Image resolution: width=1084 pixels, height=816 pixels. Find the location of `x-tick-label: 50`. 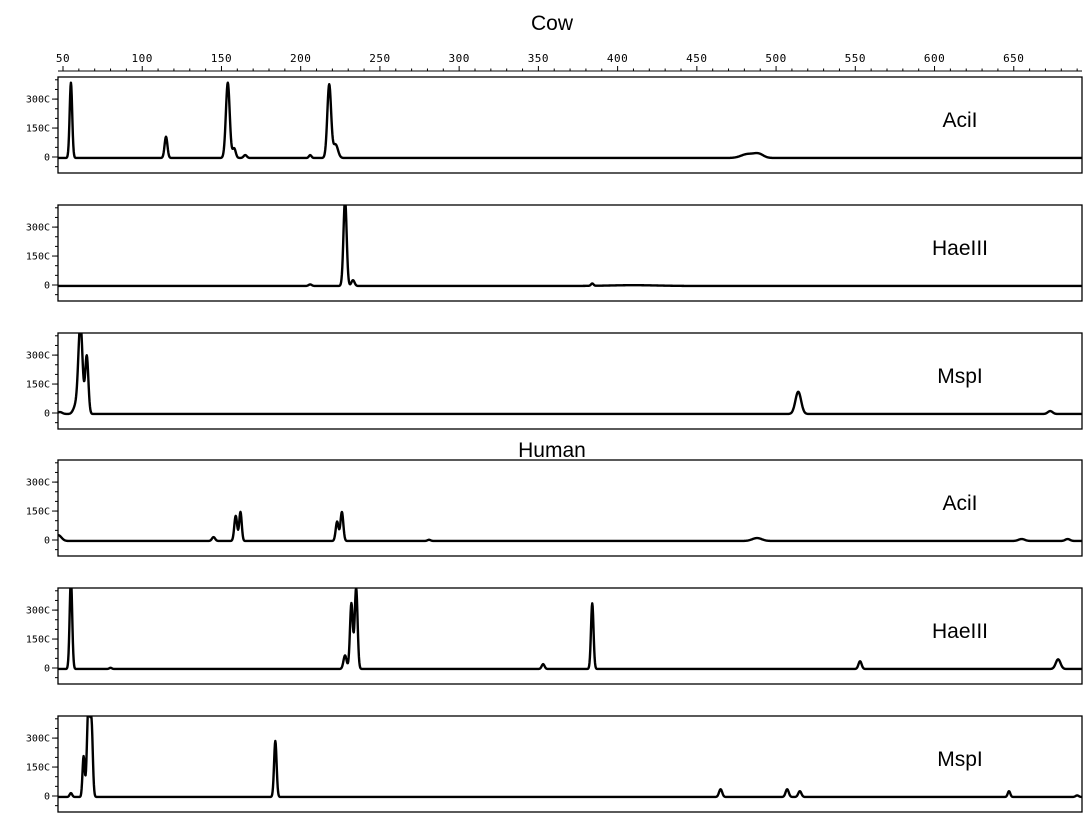

x-tick-label: 50 is located at coordinates (63, 58).